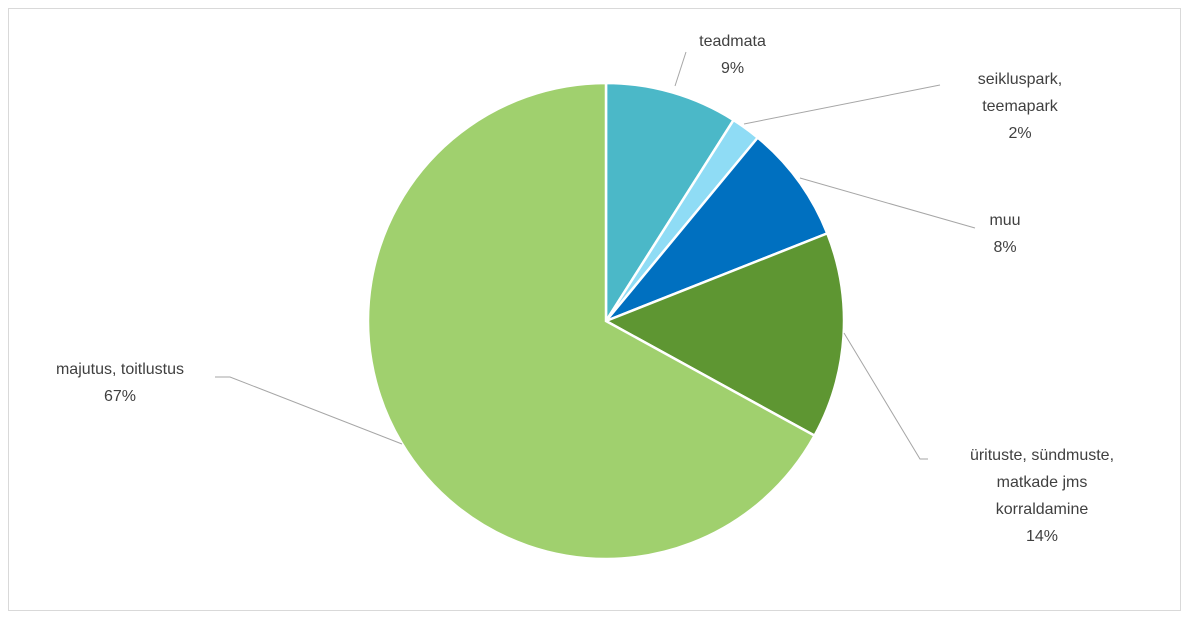 The width and height of the screenshot is (1189, 619). I want to click on category-label: majutus, toitlustus, so click(120, 369).